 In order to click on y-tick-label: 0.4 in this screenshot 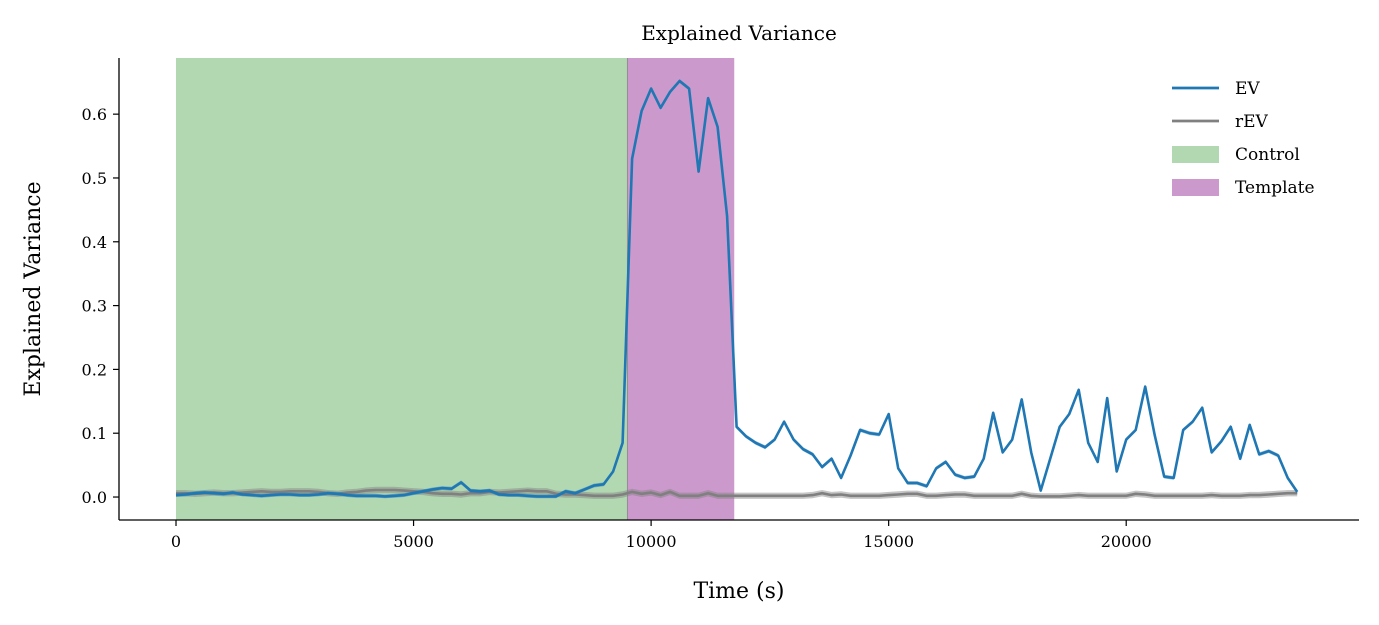, I will do `click(94, 242)`.